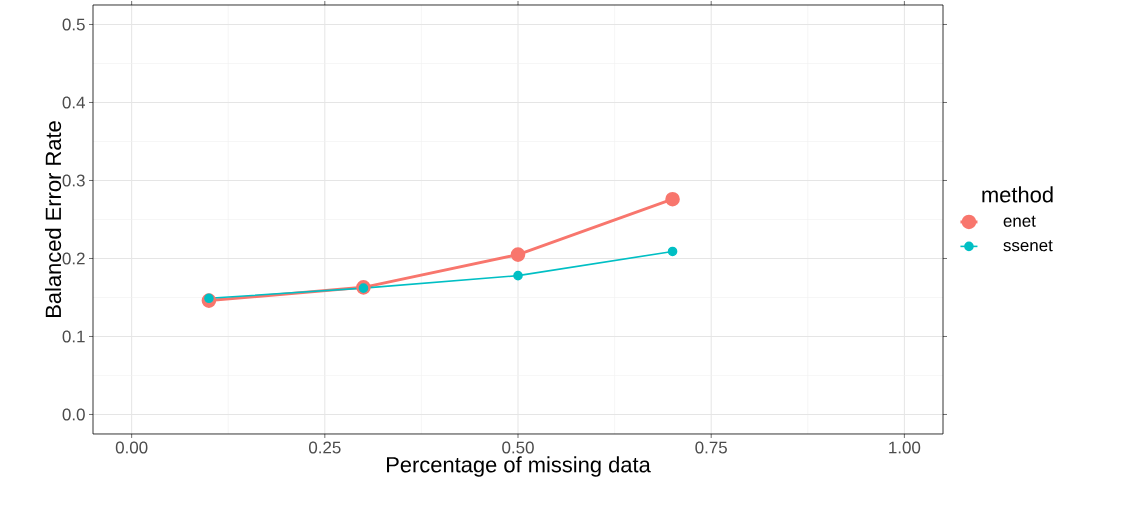 This screenshot has height=512, width=1133. I want to click on x-tick-label: 1.00, so click(905, 447).